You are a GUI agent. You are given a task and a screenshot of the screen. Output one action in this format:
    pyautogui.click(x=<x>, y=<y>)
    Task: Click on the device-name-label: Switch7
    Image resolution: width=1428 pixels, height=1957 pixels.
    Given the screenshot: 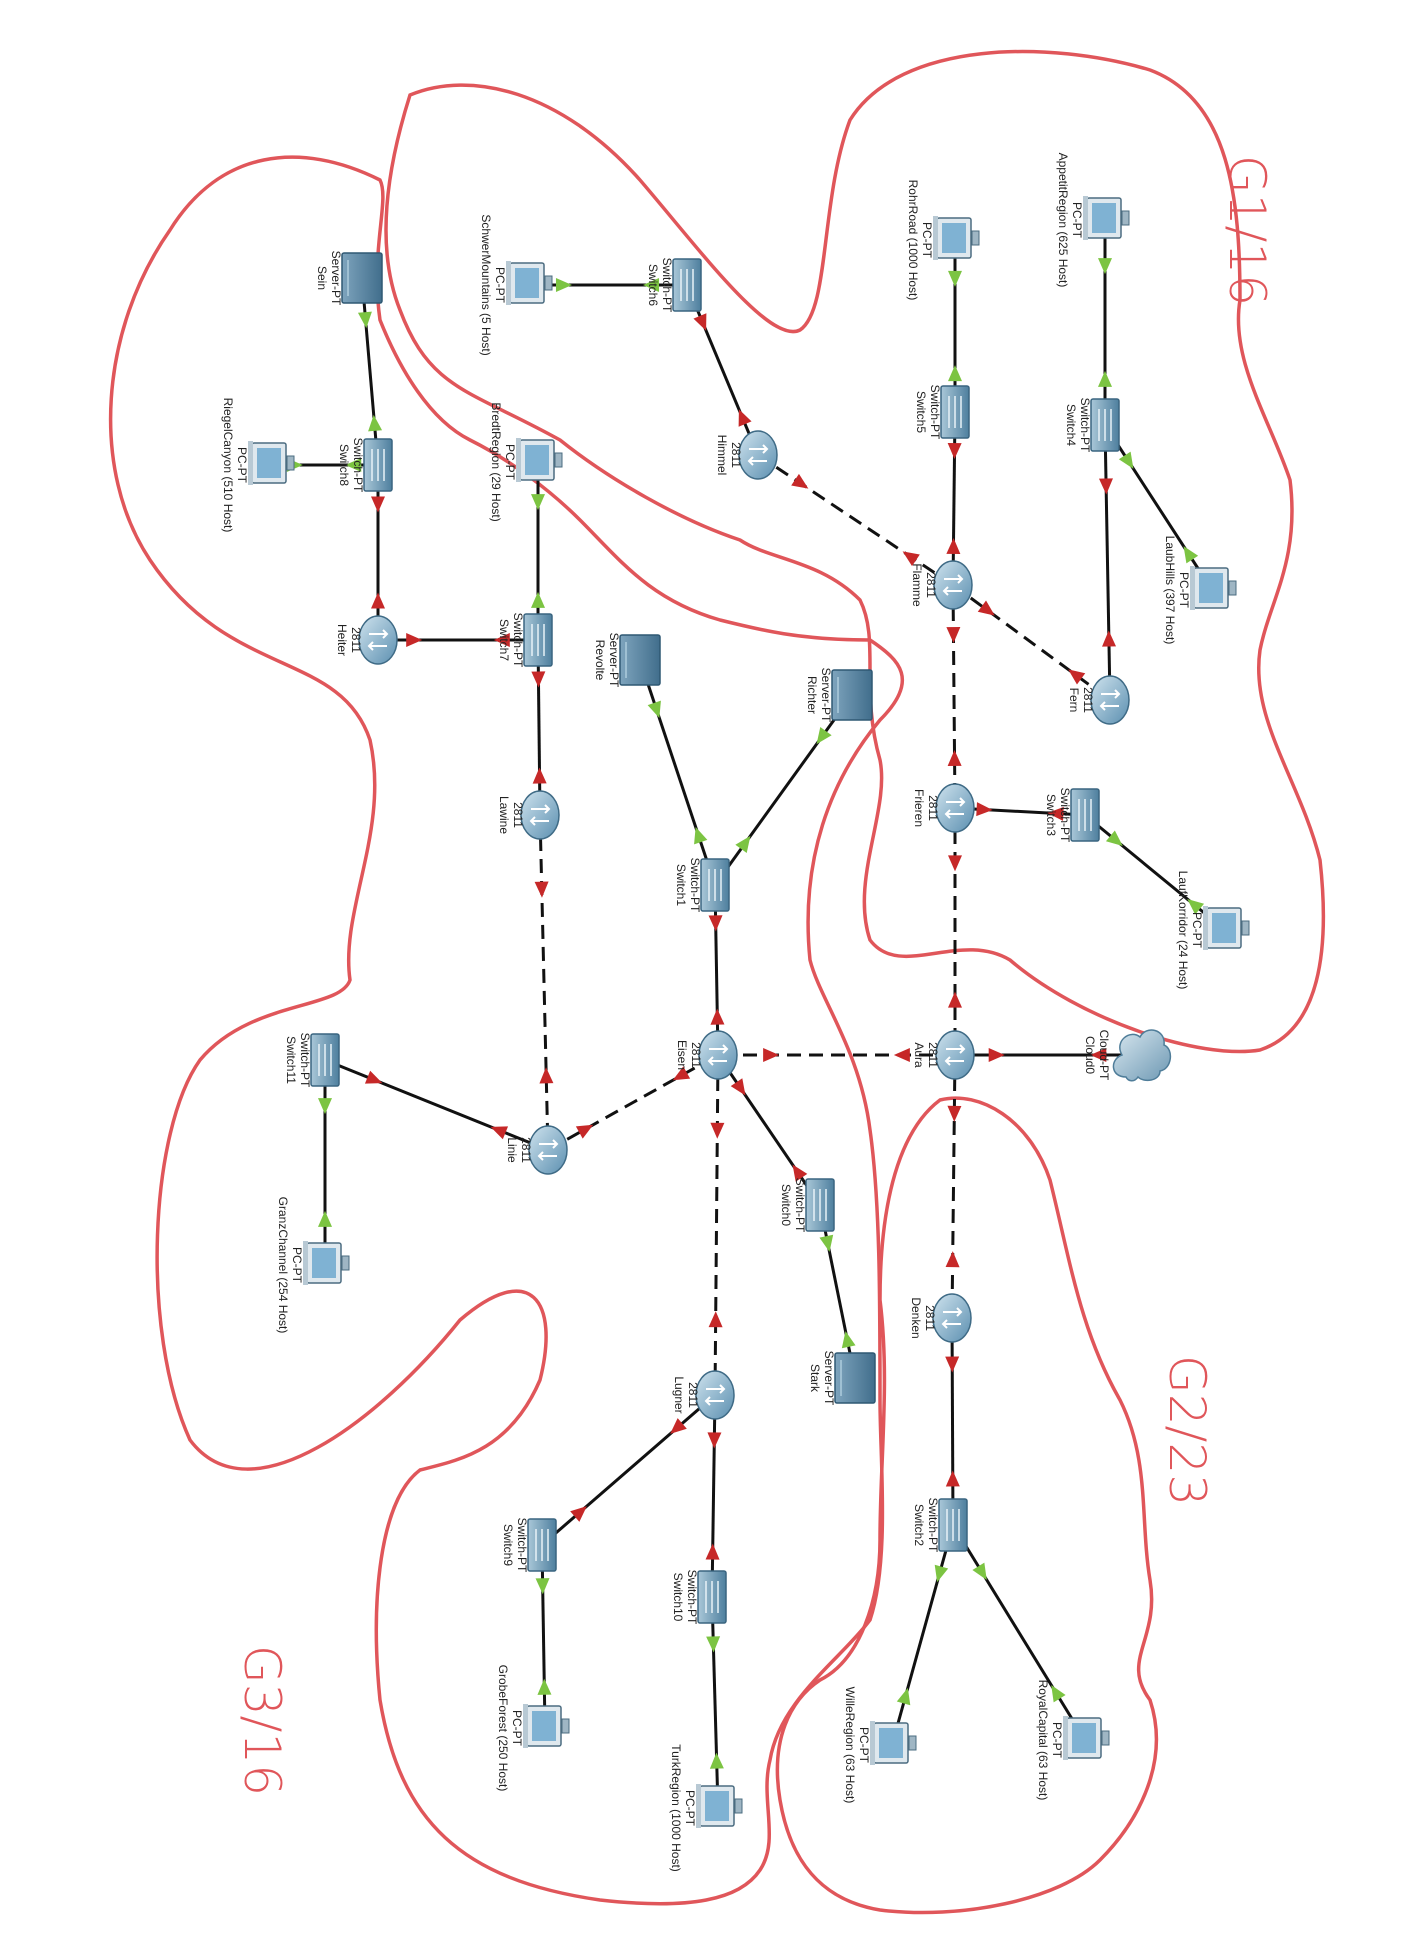 What is the action you would take?
    pyautogui.click(x=504, y=640)
    